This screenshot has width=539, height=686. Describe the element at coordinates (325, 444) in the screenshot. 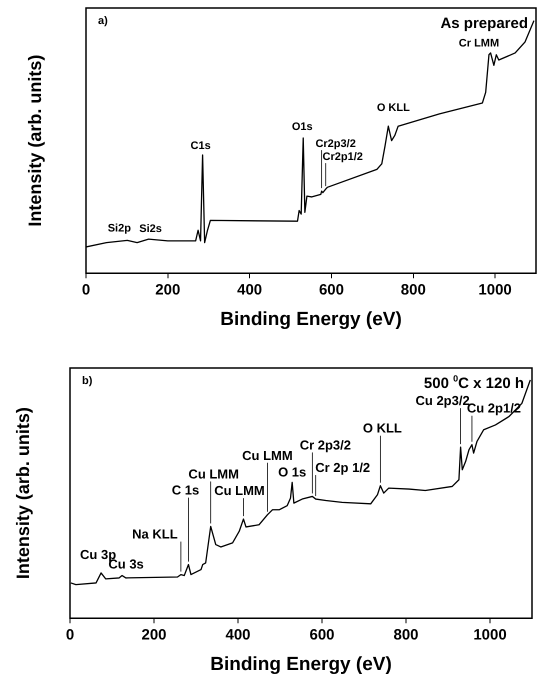

I see `annotation: Cr 2p3/2` at that location.